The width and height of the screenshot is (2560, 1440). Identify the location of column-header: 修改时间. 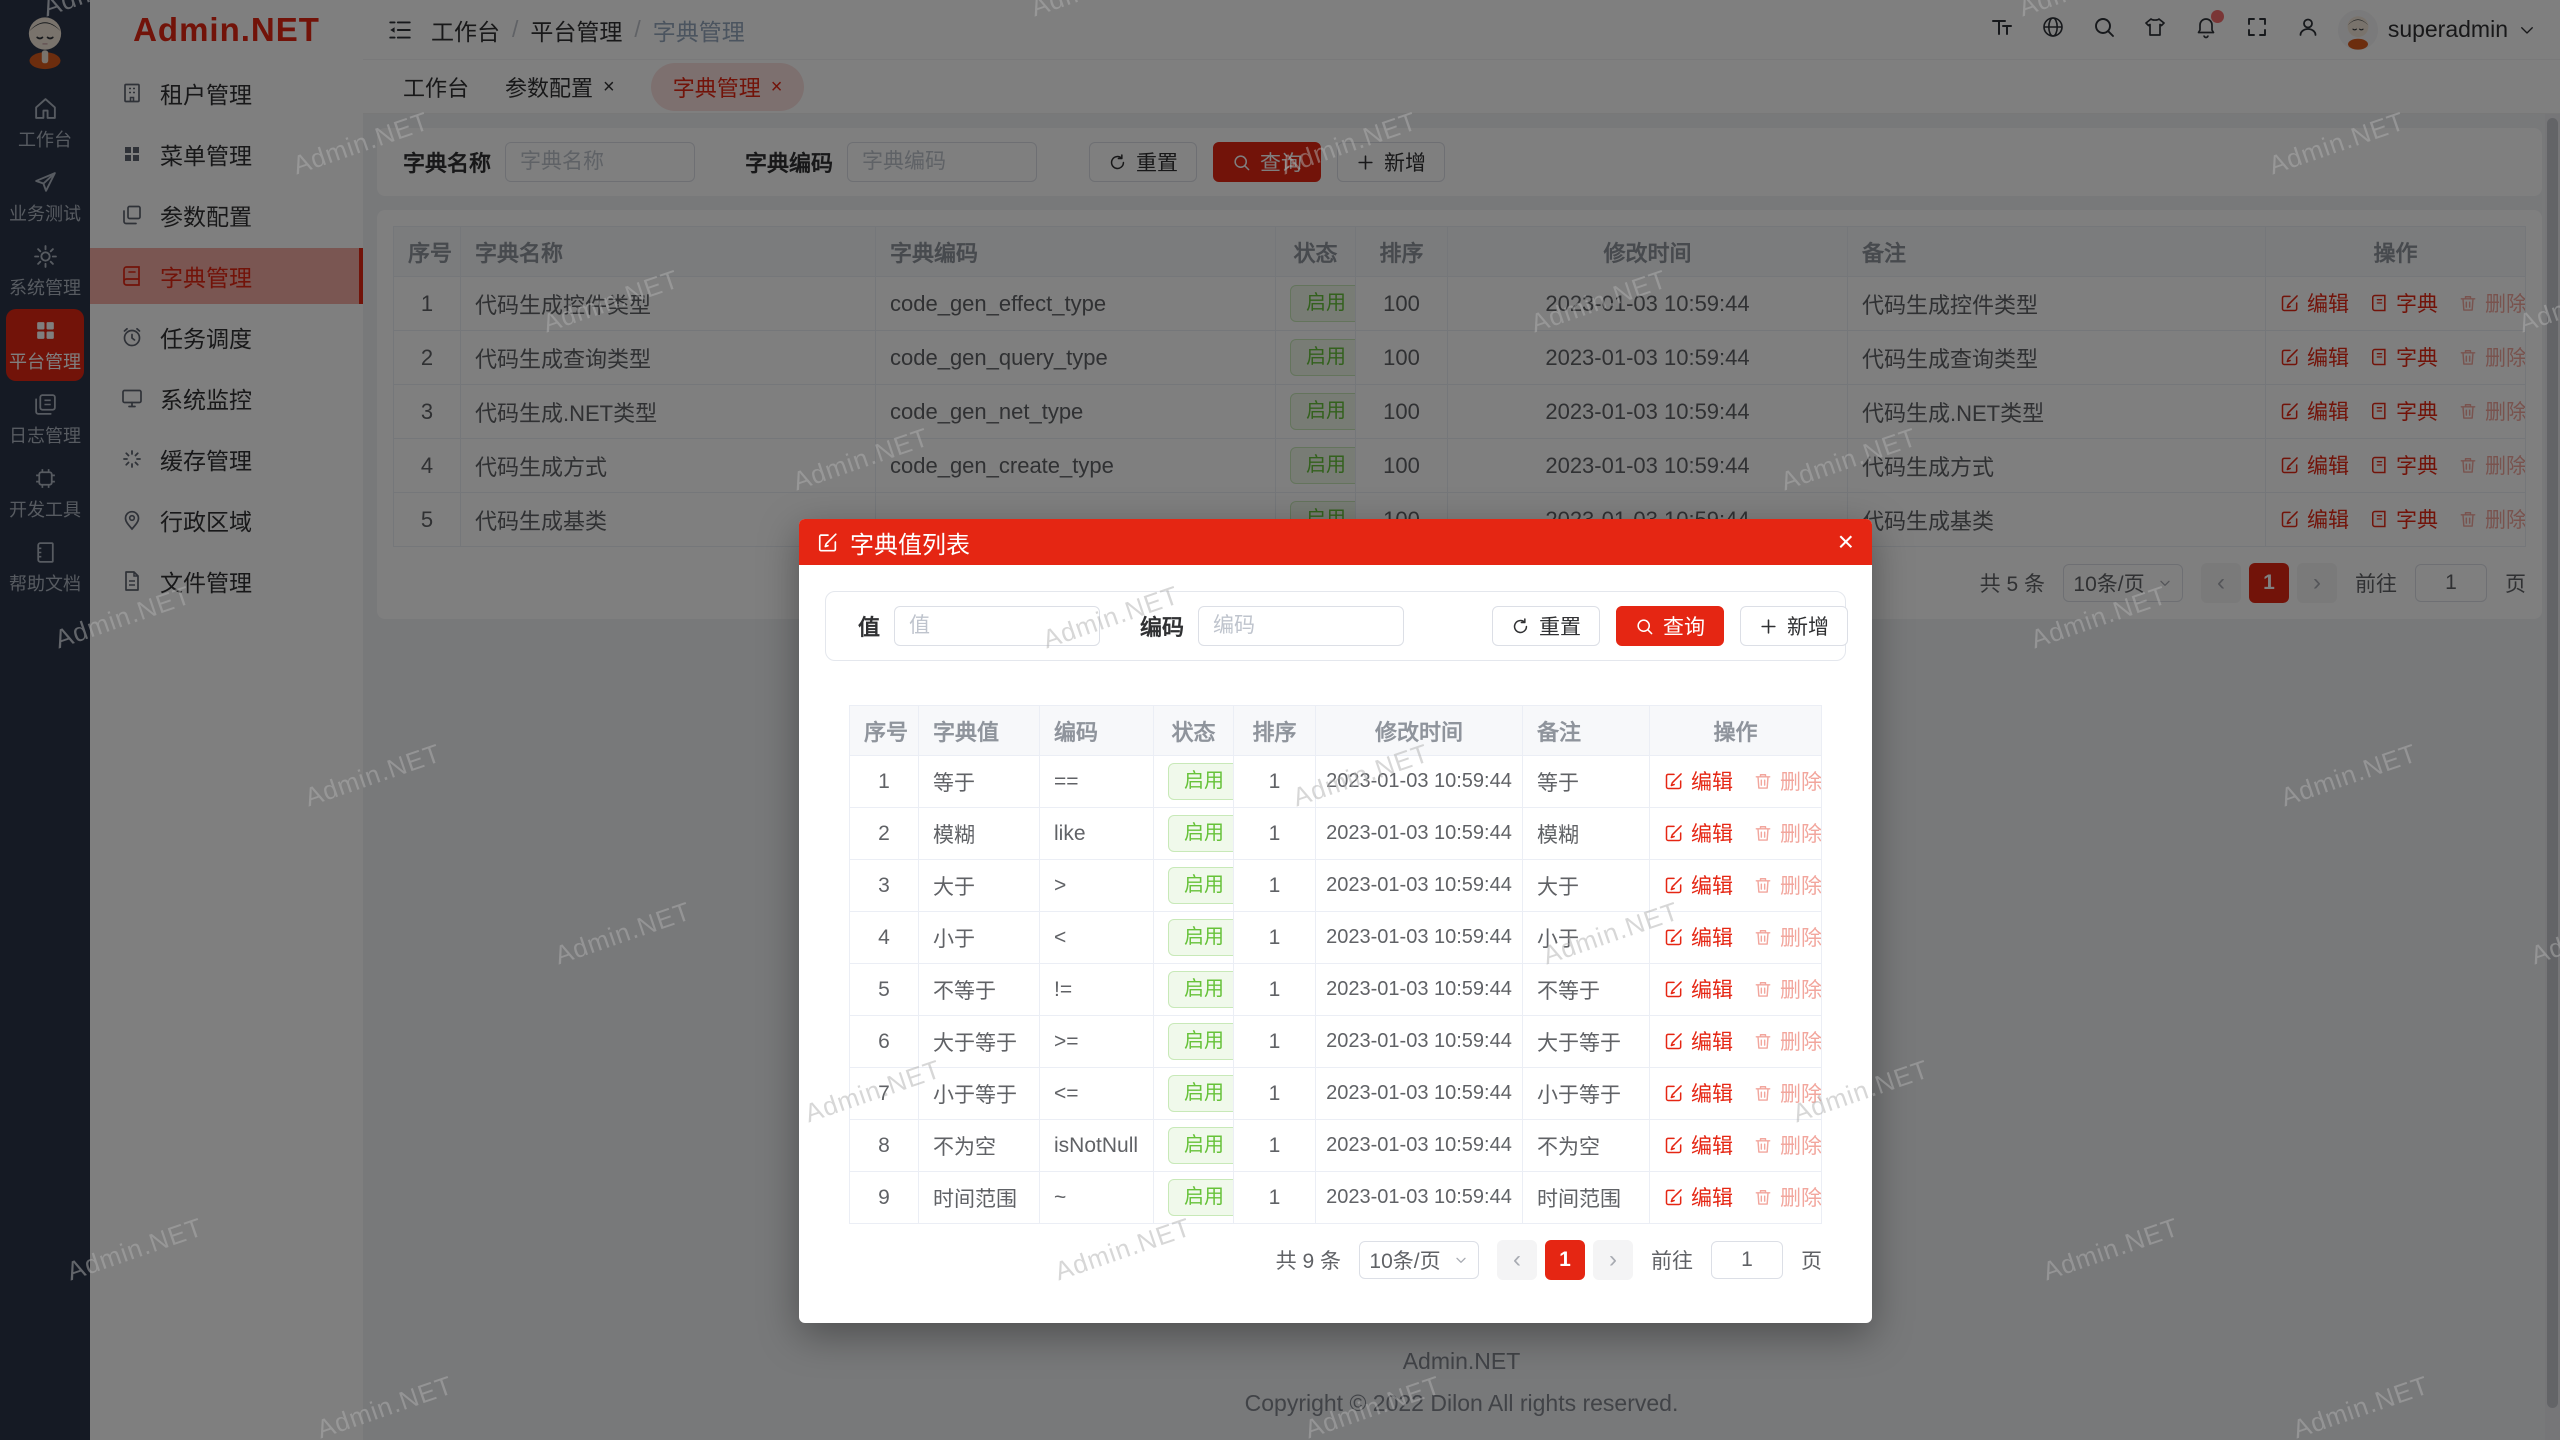
(1419, 730).